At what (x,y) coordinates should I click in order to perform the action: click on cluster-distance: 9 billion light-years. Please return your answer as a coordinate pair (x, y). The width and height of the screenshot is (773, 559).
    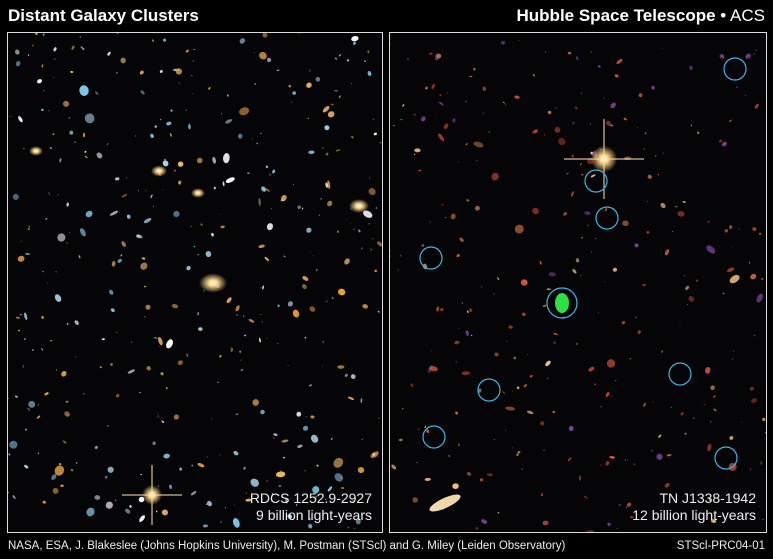
    Looking at the image, I should click on (314, 515).